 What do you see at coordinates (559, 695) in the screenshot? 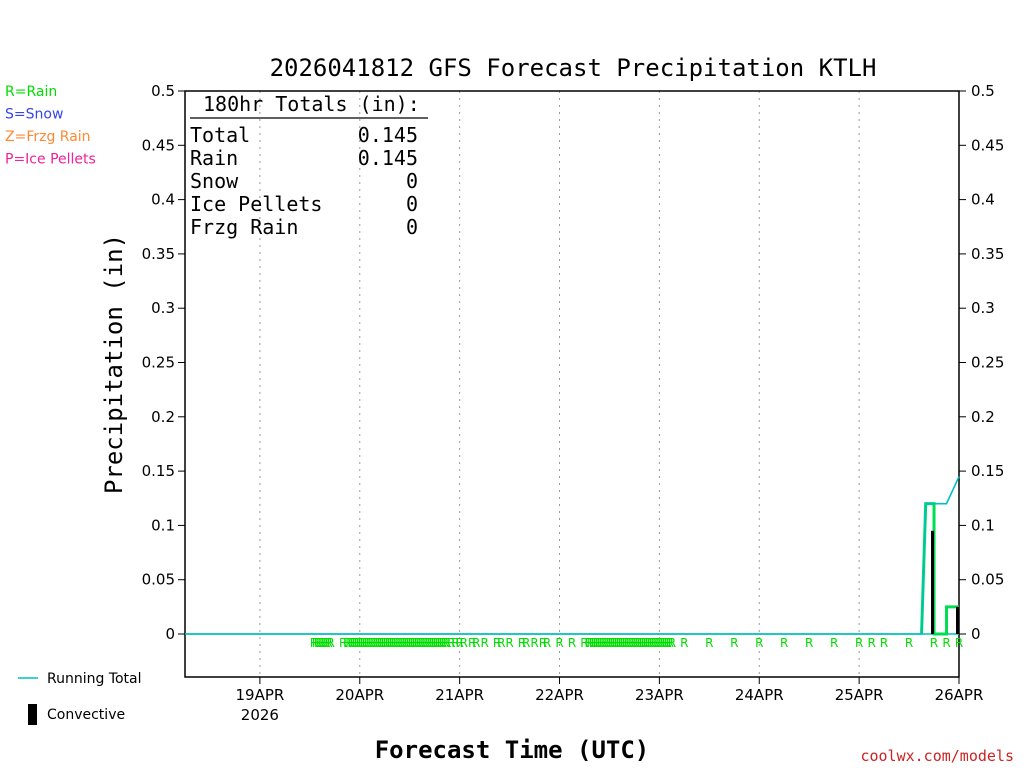
I see `x-tick-label: 22APR` at bounding box center [559, 695].